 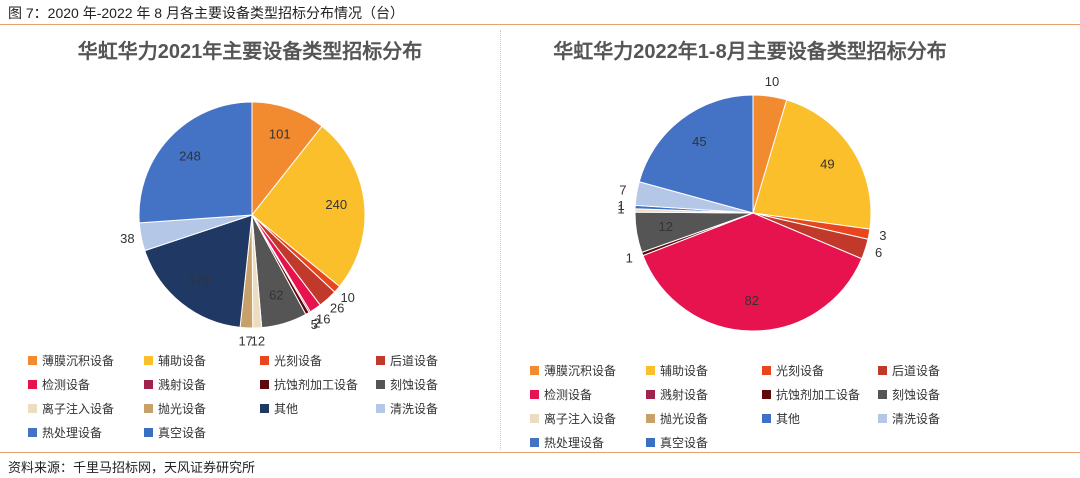 What do you see at coordinates (276, 295) in the screenshot?
I see `data-label: 62` at bounding box center [276, 295].